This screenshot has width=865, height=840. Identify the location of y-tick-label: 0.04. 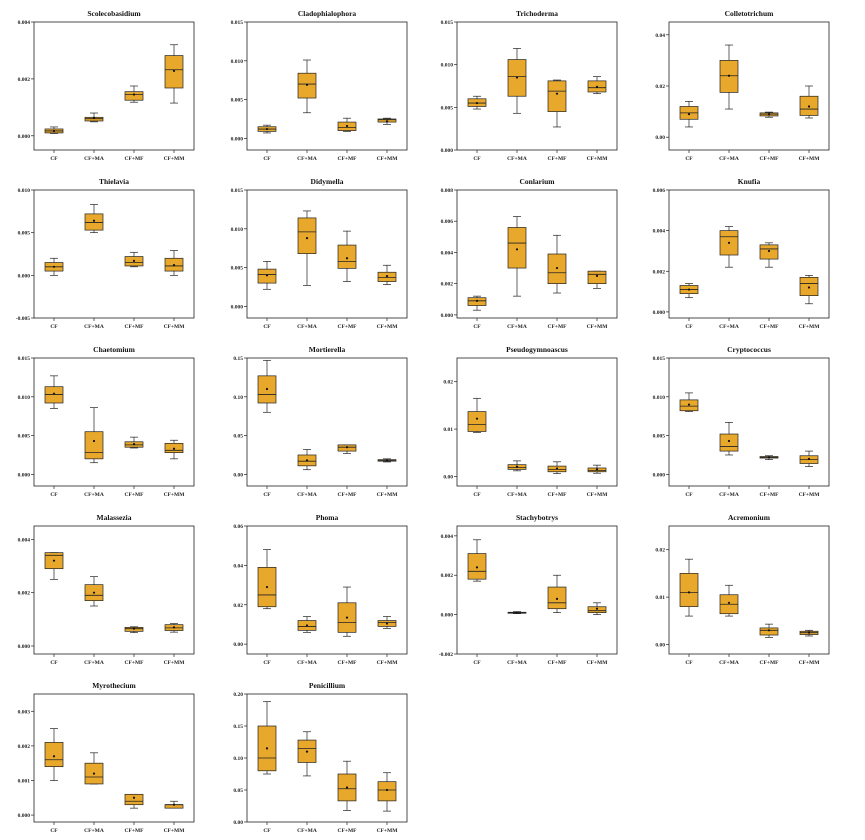
(660, 36).